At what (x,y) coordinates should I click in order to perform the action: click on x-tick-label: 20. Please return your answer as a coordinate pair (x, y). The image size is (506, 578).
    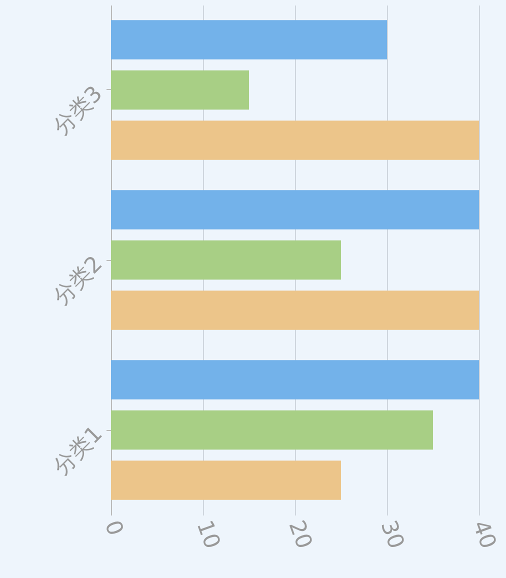
    Looking at the image, I should click on (299, 534).